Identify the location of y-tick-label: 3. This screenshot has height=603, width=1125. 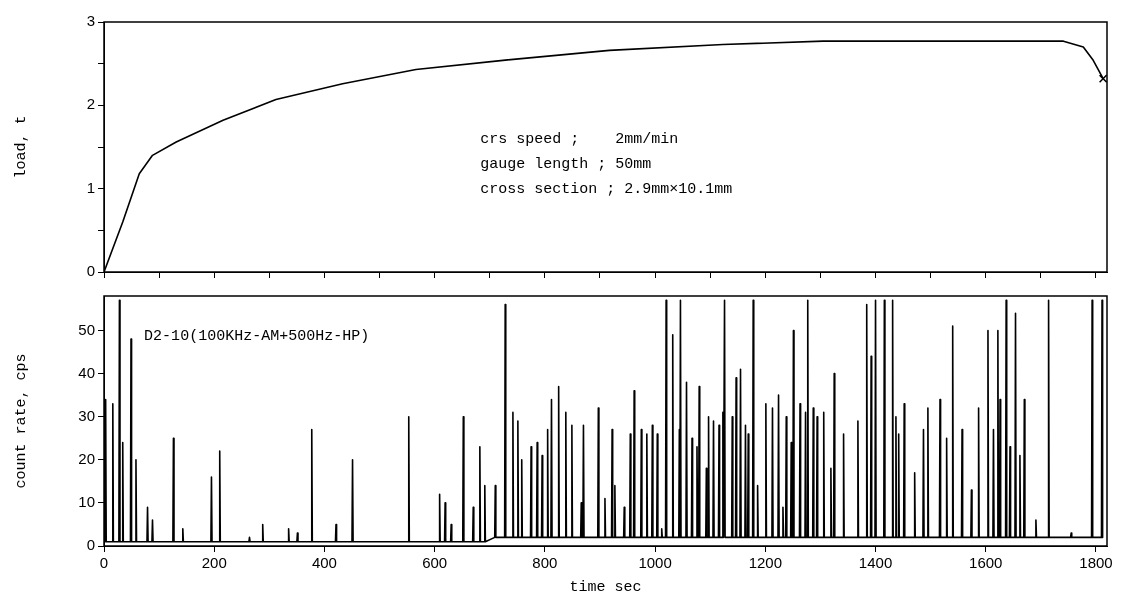
(90, 21).